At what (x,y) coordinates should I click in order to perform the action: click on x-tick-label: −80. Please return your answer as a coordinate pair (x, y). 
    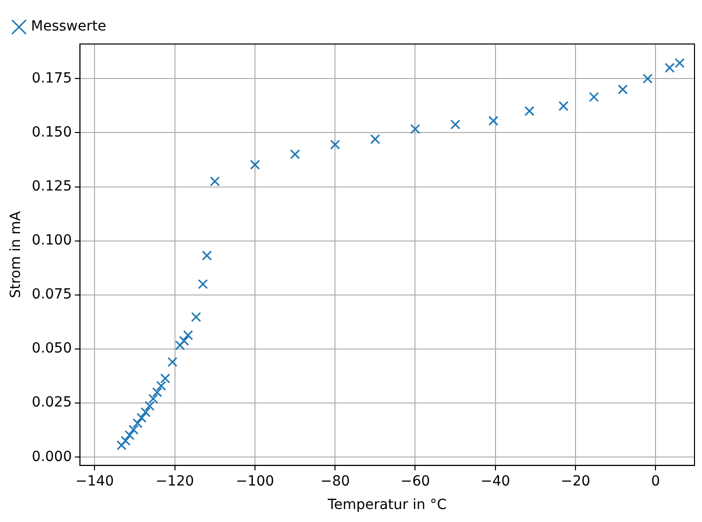
    Looking at the image, I should click on (335, 481).